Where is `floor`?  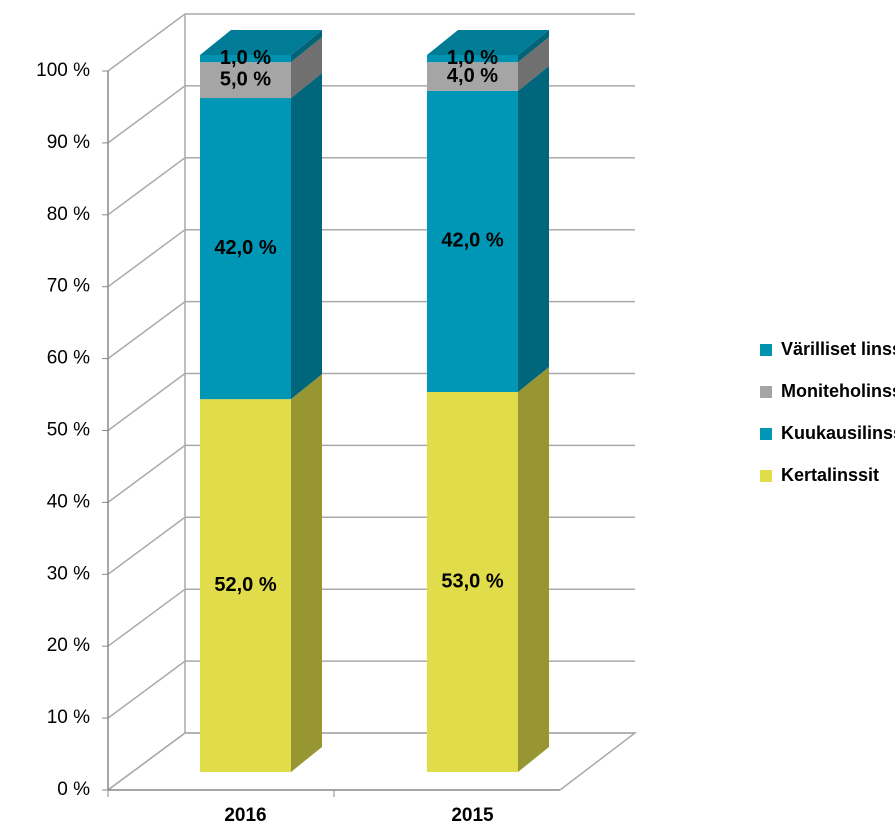 floor is located at coordinates (372, 761).